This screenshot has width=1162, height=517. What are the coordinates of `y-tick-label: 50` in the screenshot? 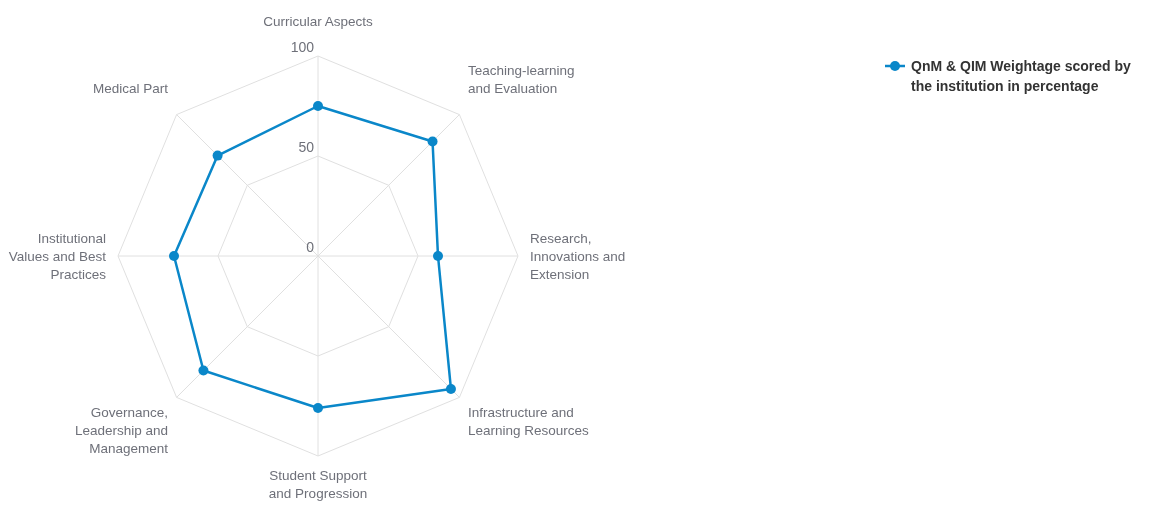 It's located at (306, 147).